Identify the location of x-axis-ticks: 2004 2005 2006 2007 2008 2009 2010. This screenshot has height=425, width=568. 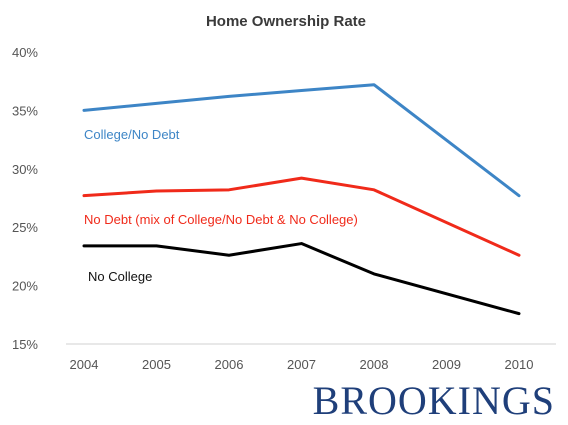
(302, 364).